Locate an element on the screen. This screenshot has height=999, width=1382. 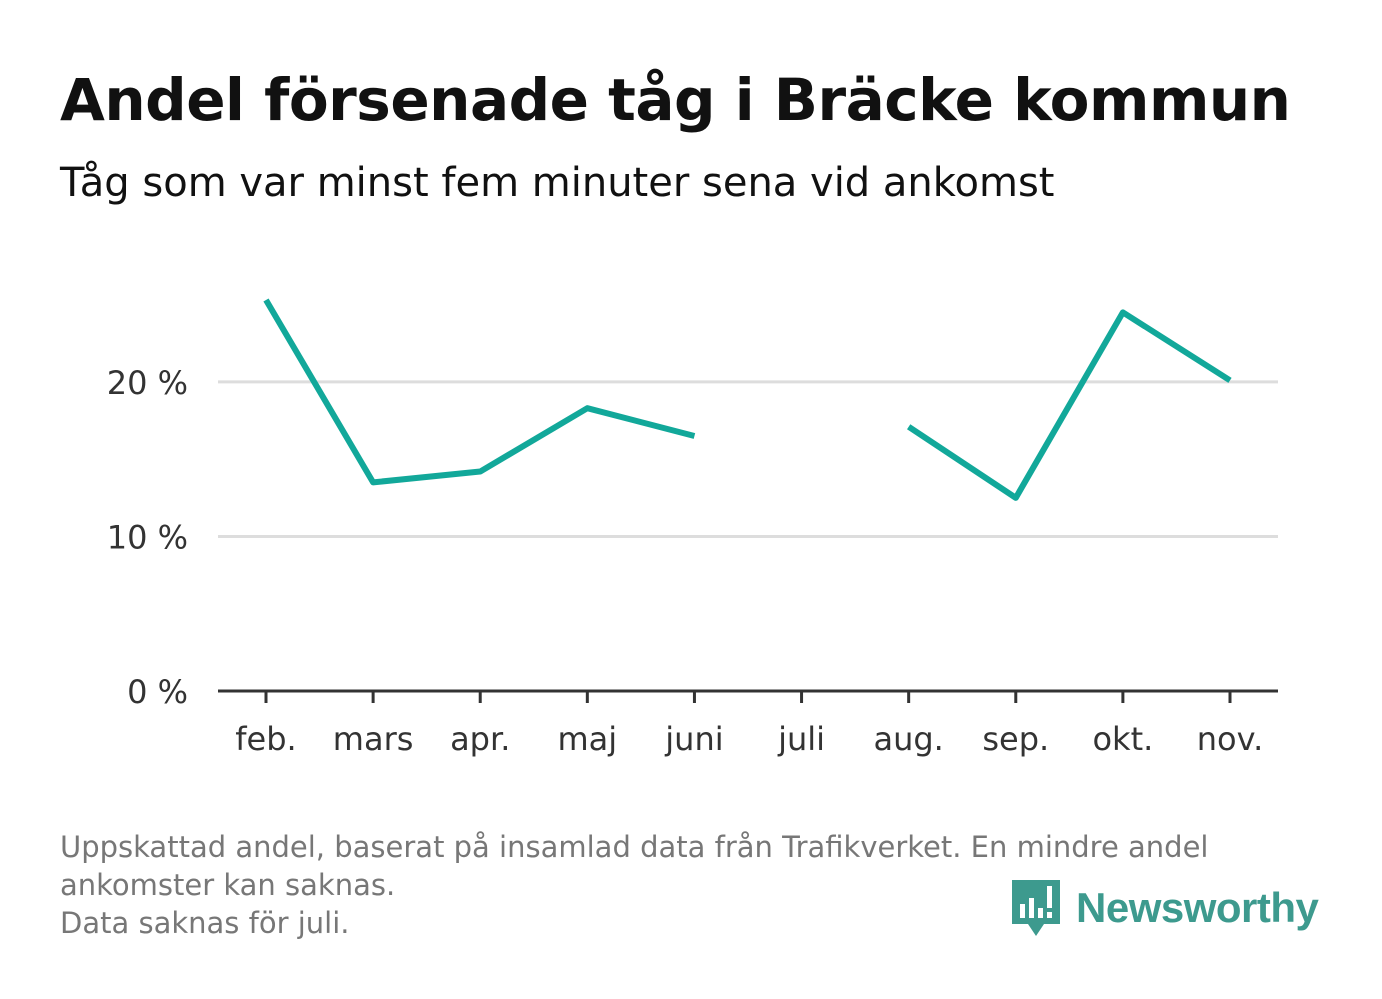
x-tick-label: feb. is located at coordinates (265, 739).